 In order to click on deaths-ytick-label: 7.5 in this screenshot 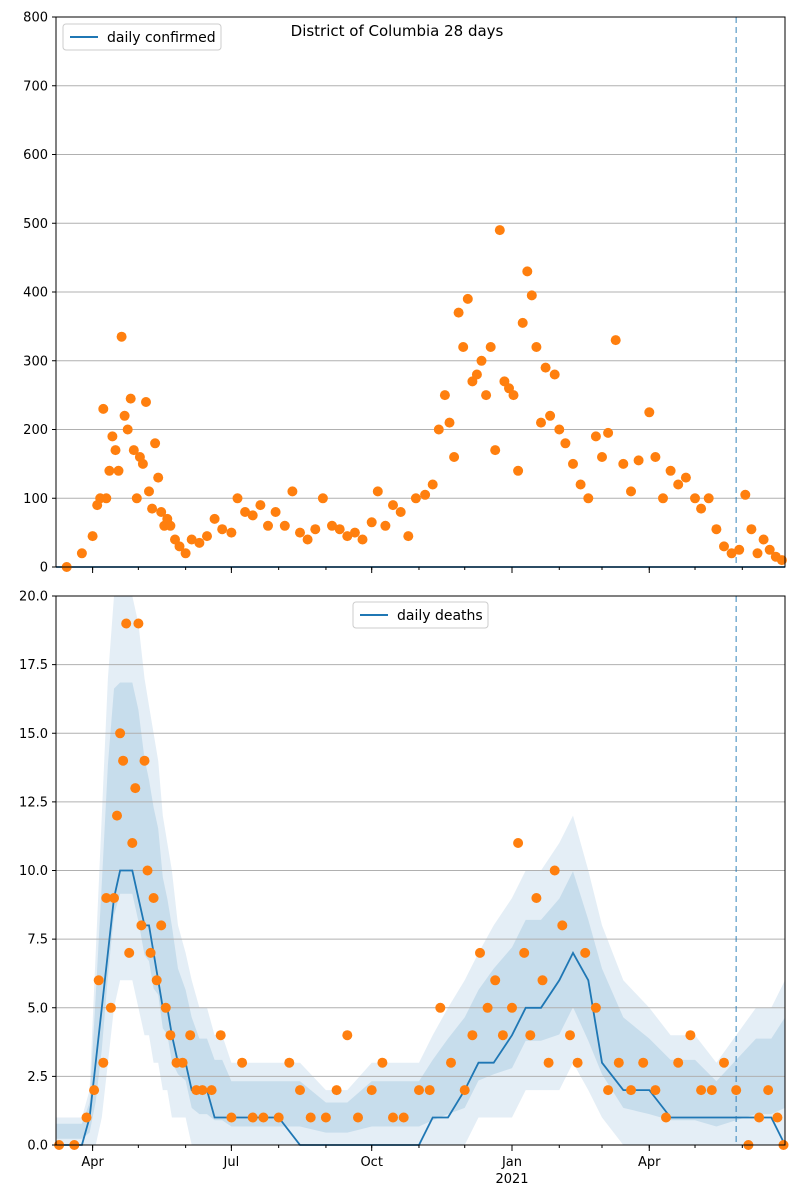, I will do `click(37, 940)`.